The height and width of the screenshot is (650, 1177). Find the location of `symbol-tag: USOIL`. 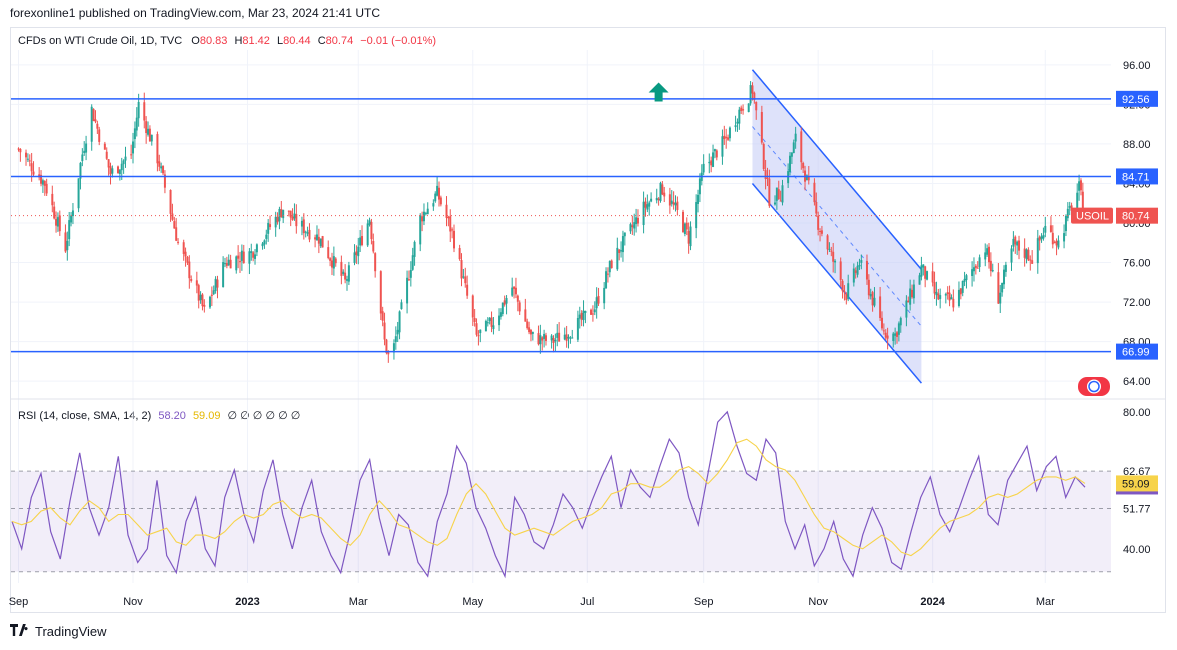

symbol-tag: USOIL is located at coordinates (1092, 215).